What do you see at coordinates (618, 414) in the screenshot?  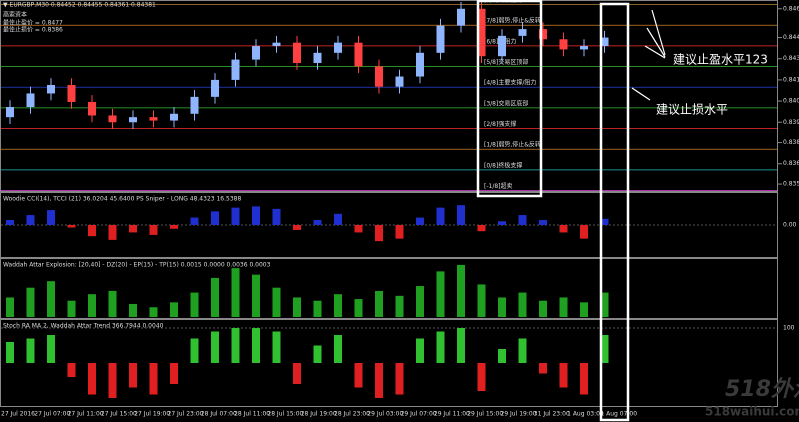 I see `time-label: 1 Aug 07:00` at bounding box center [618, 414].